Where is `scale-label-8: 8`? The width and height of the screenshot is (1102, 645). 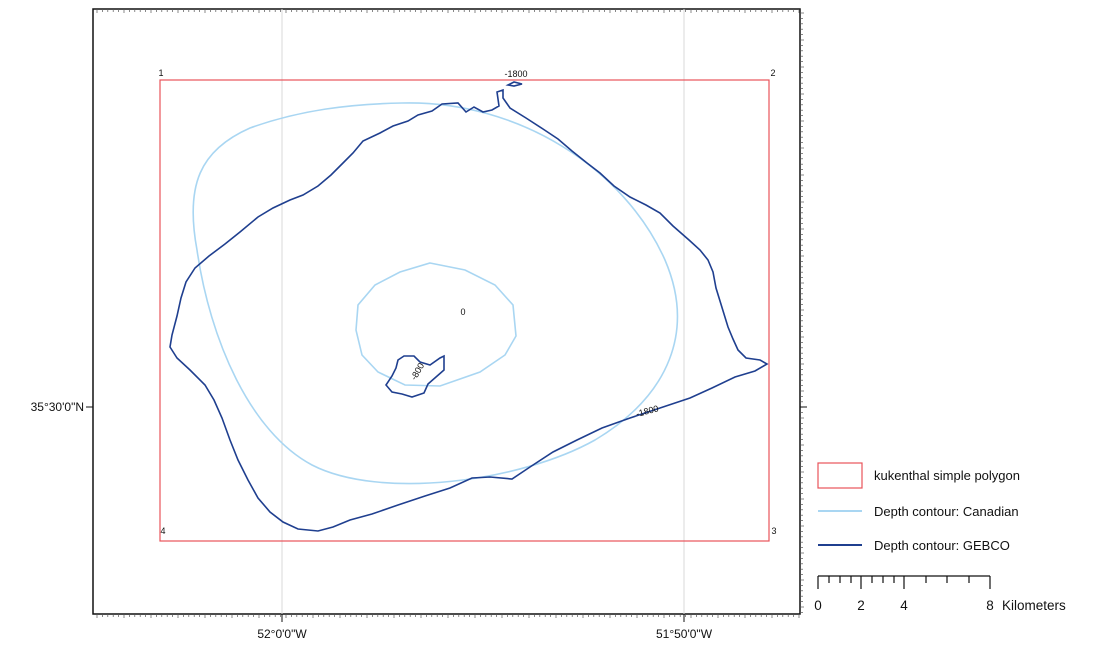 scale-label-8: 8 is located at coordinates (990, 605).